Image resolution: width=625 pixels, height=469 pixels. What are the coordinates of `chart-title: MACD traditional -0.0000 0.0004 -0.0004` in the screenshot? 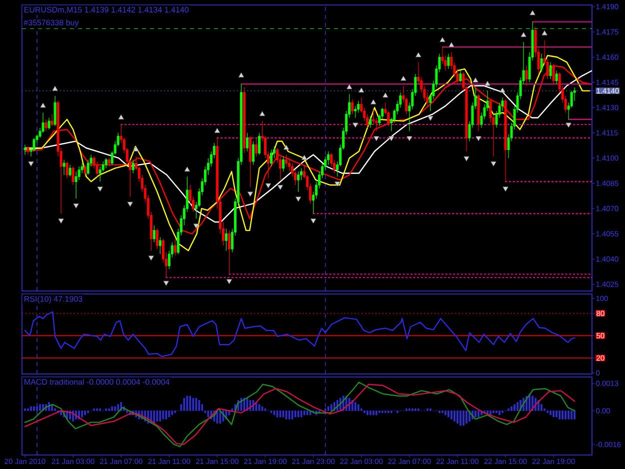 It's located at (97, 381).